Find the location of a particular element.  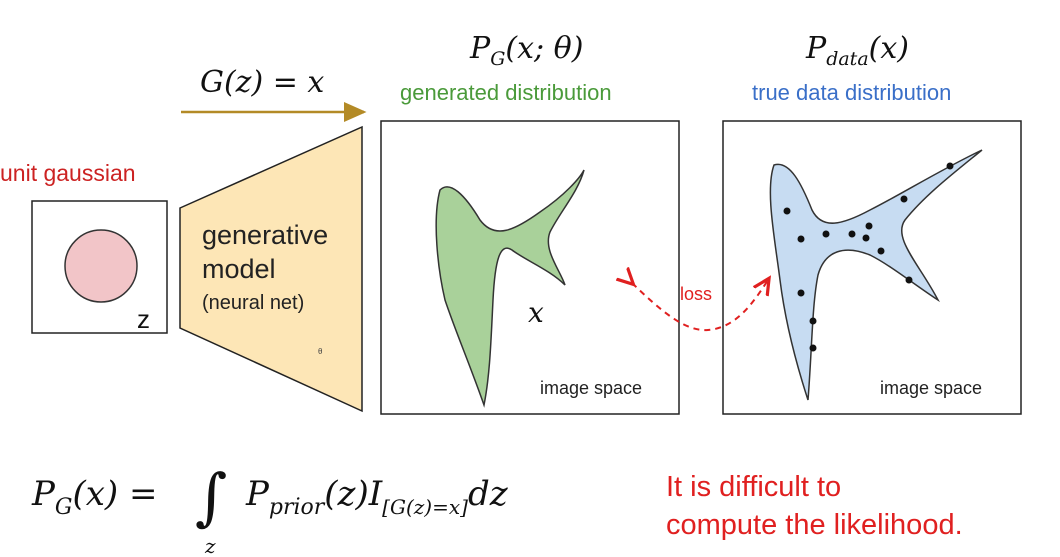

generative-model-block is located at coordinates (271, 269).